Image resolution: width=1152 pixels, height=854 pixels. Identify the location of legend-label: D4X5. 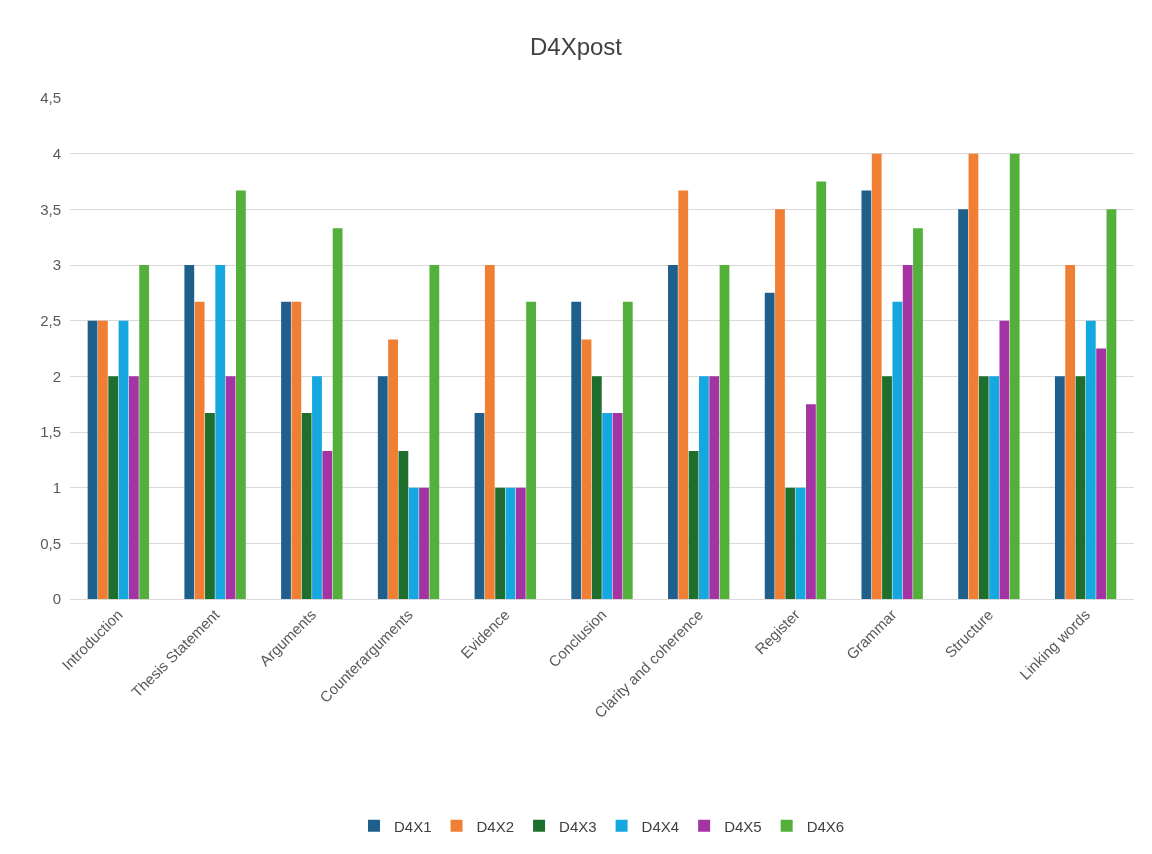
(743, 826).